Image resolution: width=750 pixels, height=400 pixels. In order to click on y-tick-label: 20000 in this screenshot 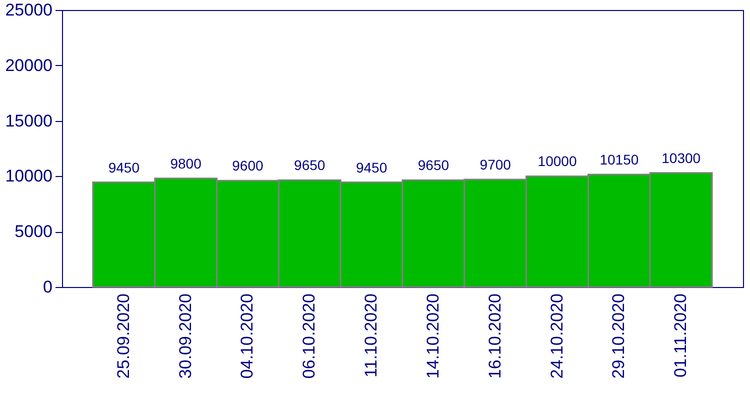, I will do `click(28, 65)`.